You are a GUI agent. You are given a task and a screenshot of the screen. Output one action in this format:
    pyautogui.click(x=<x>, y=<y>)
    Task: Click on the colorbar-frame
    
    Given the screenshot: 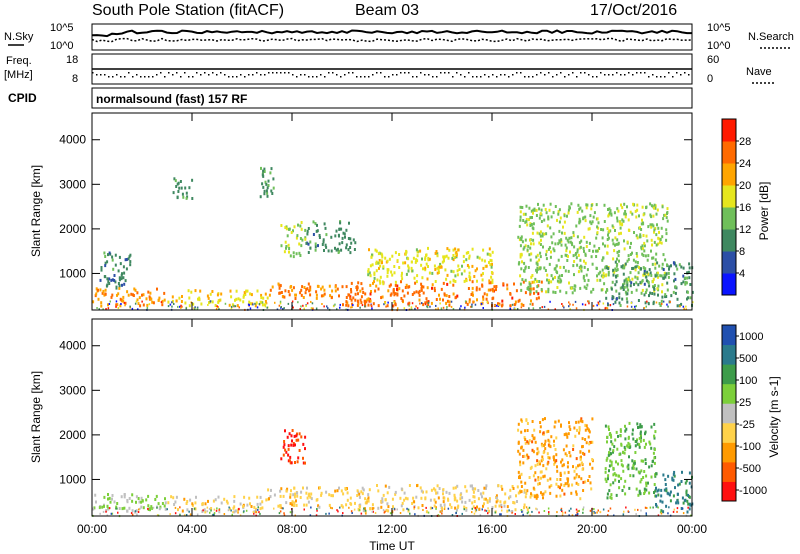 What is the action you would take?
    pyautogui.click(x=729, y=413)
    